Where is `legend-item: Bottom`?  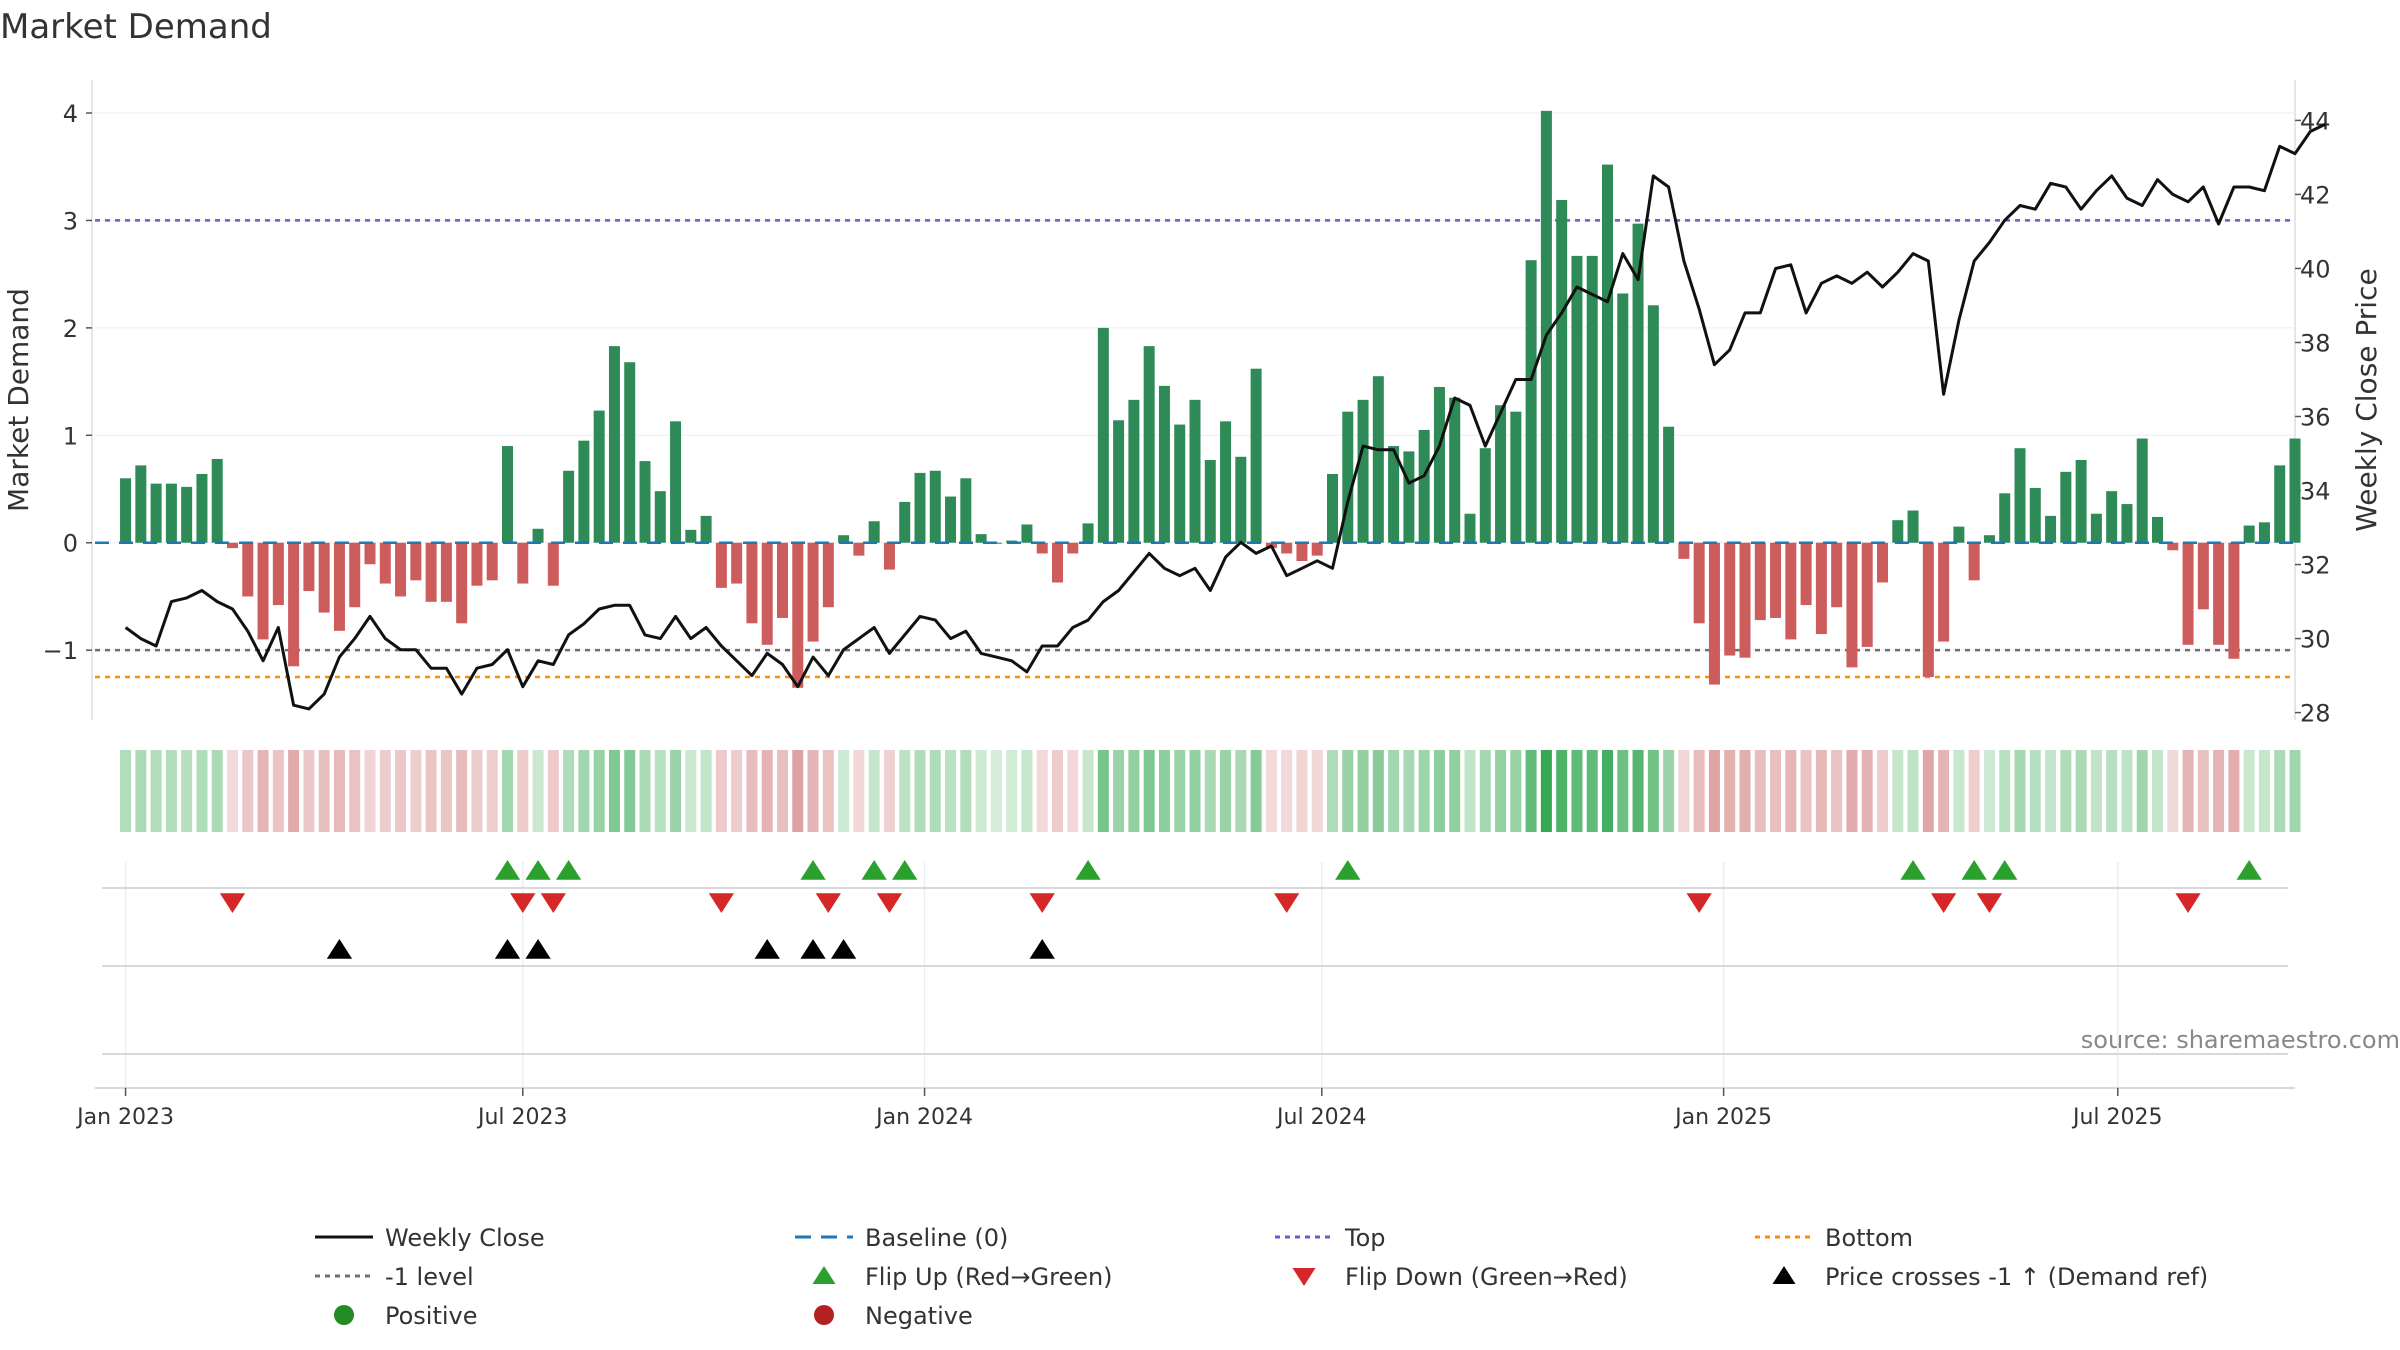
legend-item: Bottom is located at coordinates (1834, 1238).